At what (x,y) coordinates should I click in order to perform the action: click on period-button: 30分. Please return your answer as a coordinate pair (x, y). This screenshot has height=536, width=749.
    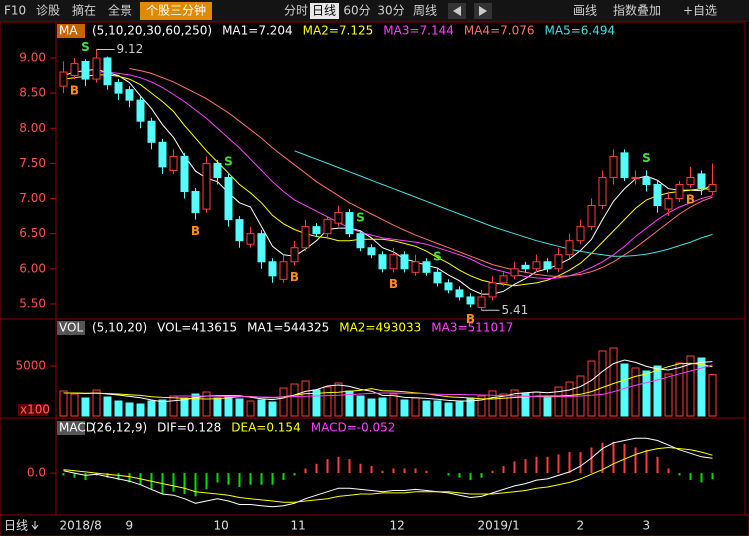
    Looking at the image, I should click on (390, 11).